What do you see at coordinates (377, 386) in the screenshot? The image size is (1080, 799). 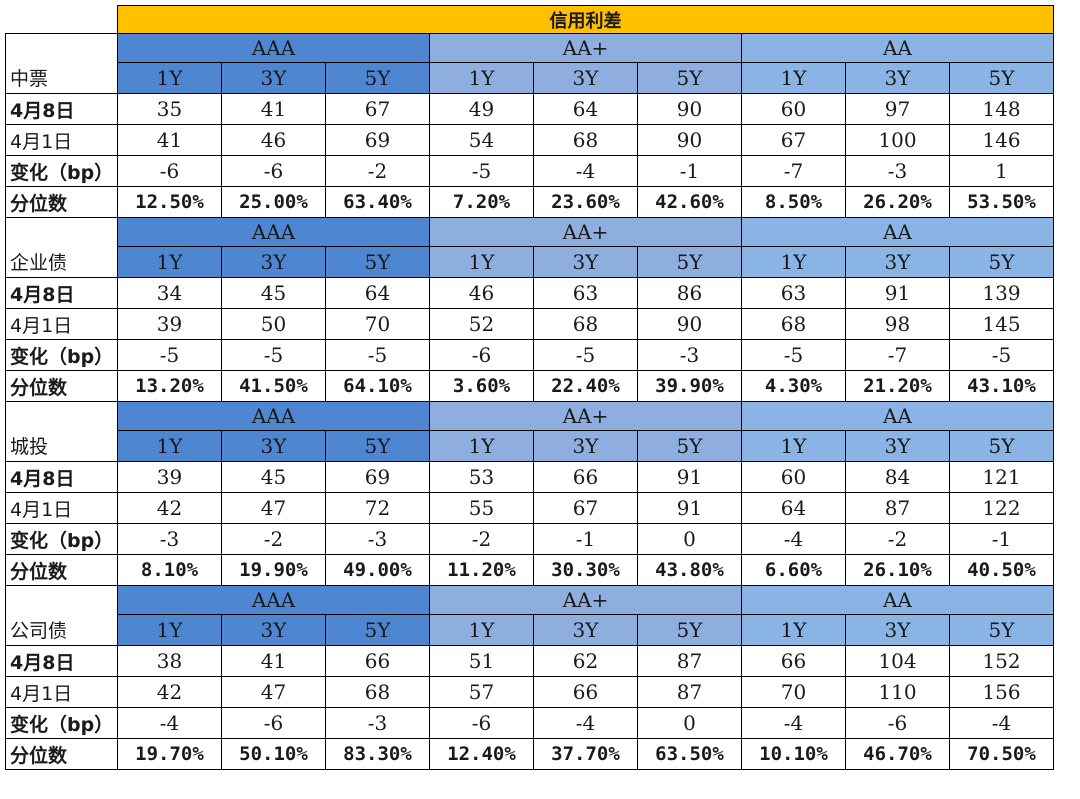 I see `table-cell: 64.10%` at bounding box center [377, 386].